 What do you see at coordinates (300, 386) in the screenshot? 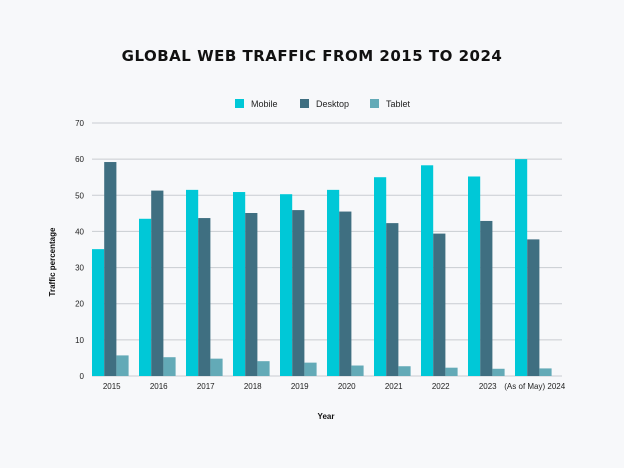
I see `x-tick-label: 2019` at bounding box center [300, 386].